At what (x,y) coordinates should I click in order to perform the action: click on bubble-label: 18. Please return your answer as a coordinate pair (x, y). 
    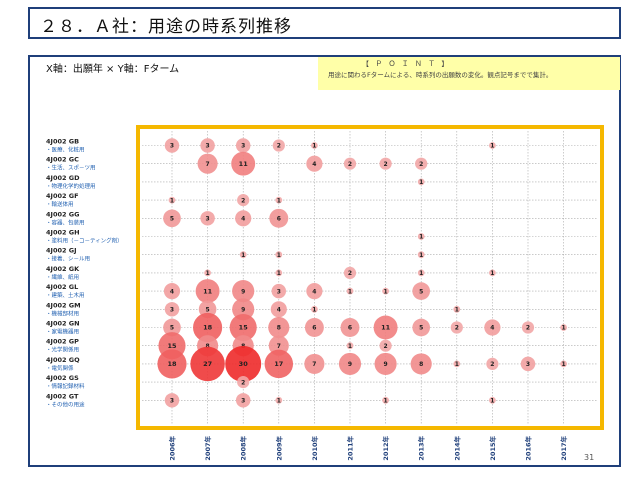
    Looking at the image, I should click on (172, 364).